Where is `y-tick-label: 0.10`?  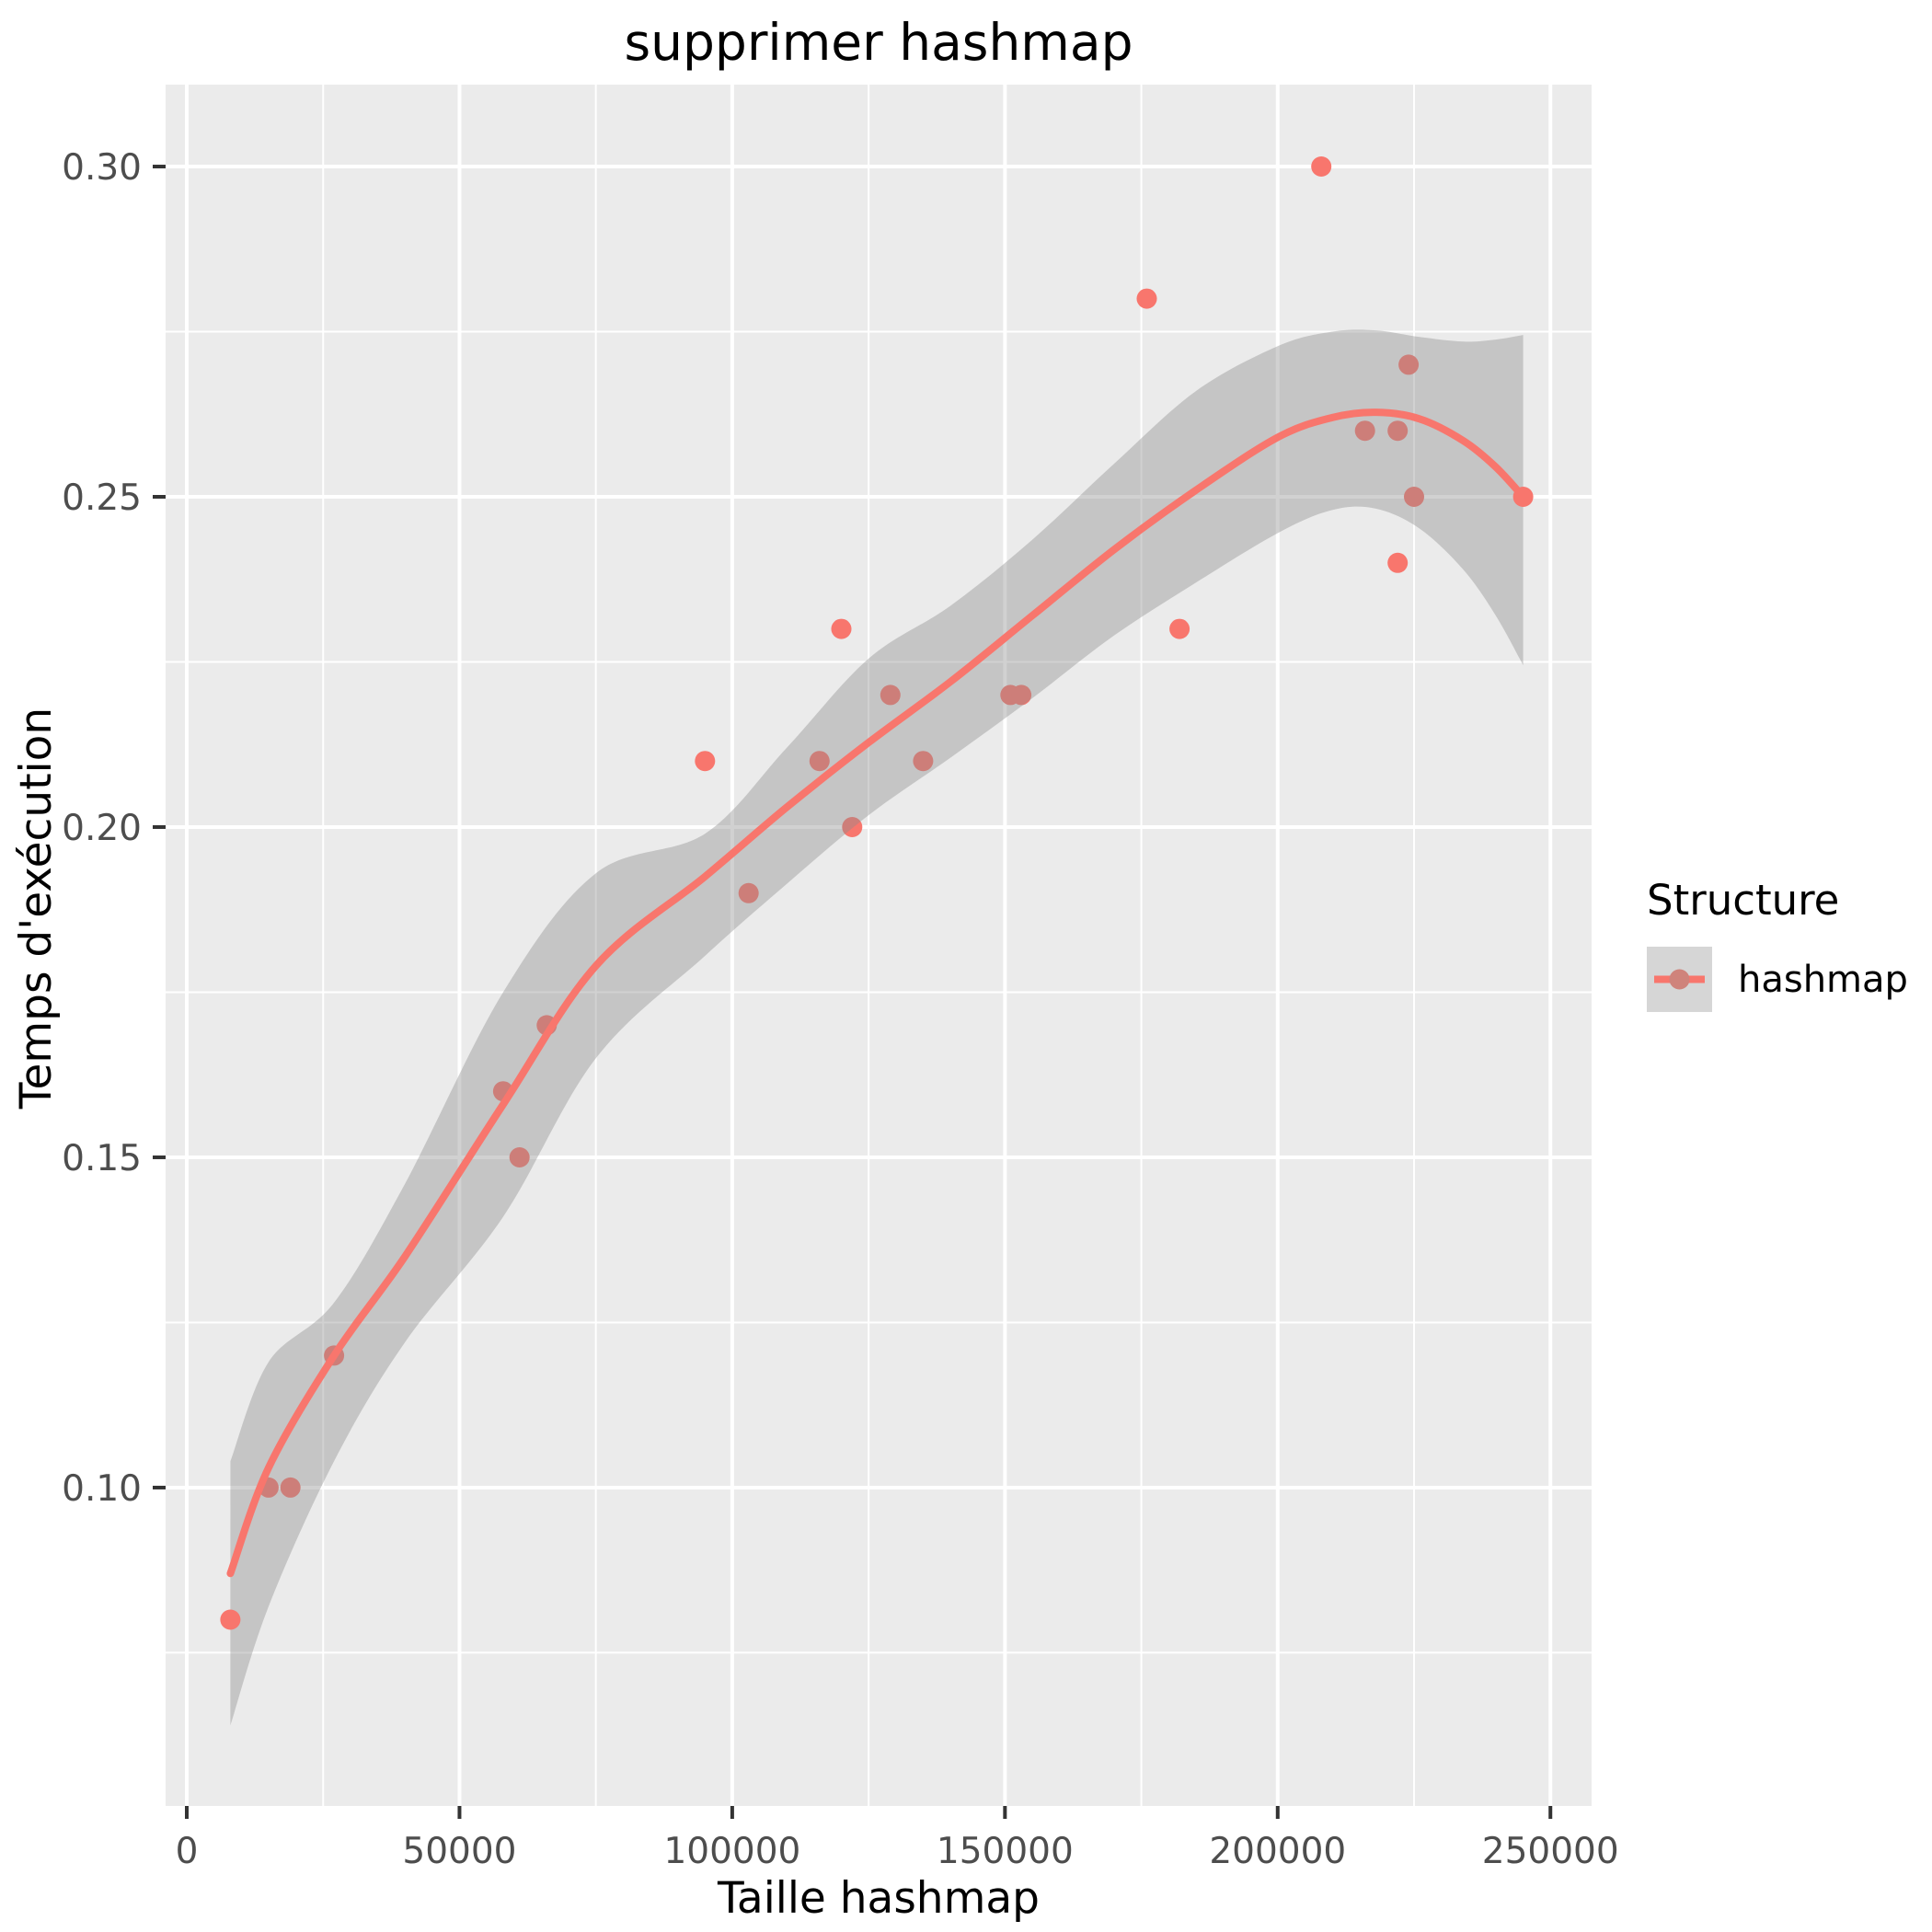
y-tick-label: 0.10 is located at coordinates (102, 1489).